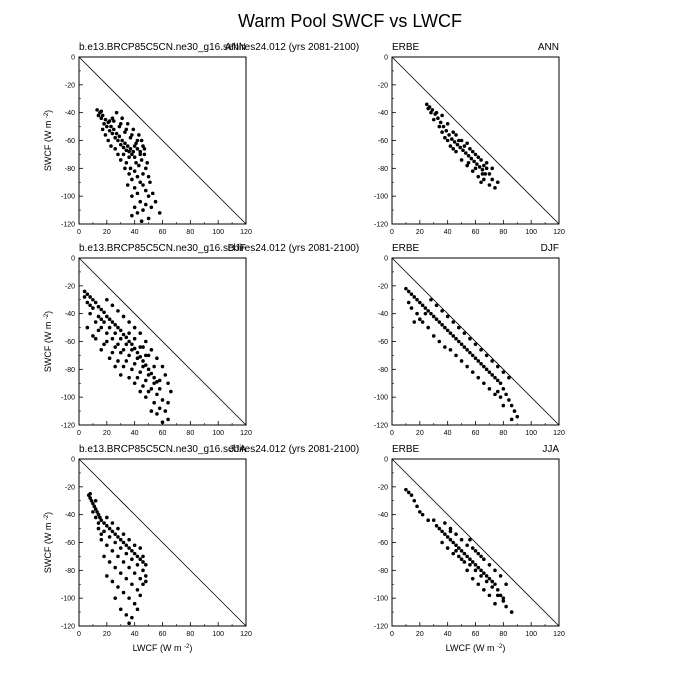 Image resolution: width=700 pixels, height=700 pixels. Describe the element at coordinates (383, 515) in the screenshot. I see `y-tick-label: -40` at that location.